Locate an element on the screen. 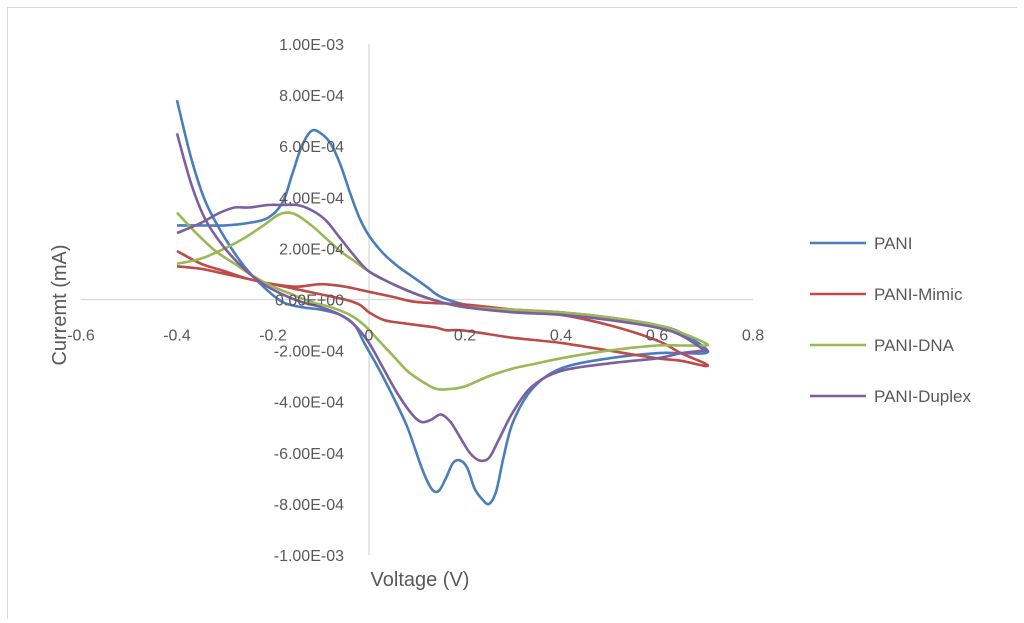 This screenshot has height=623, width=1024. y-tick-label: 4.00E-04 is located at coordinates (311, 198).